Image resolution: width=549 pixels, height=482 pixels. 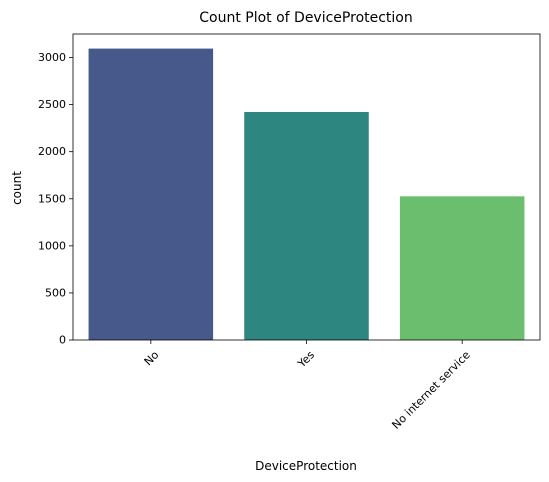 I want to click on y-axis: 0 500 1000 1500 2000 2500 3000, so click(x=55, y=199).